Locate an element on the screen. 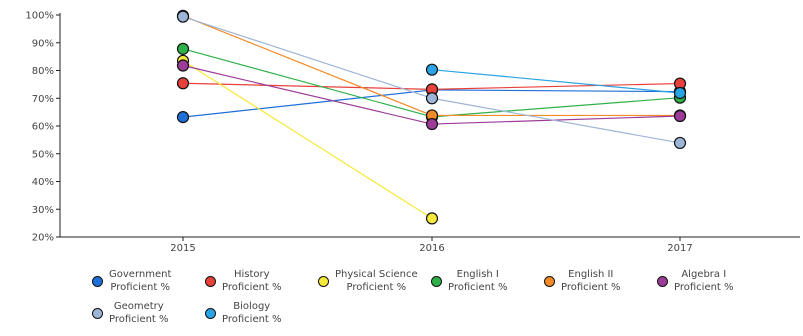 The image size is (803, 336). legend-item-geometry: Geometry Proficient % is located at coordinates (130, 313).